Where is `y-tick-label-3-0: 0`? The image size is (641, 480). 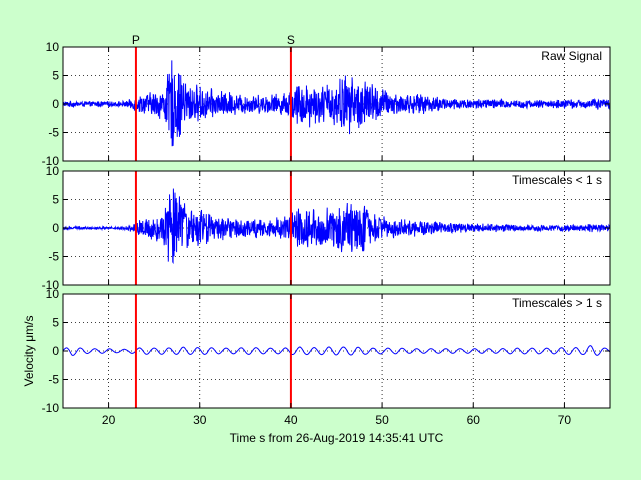
y-tick-label-3-0: 0 is located at coordinates (55, 351).